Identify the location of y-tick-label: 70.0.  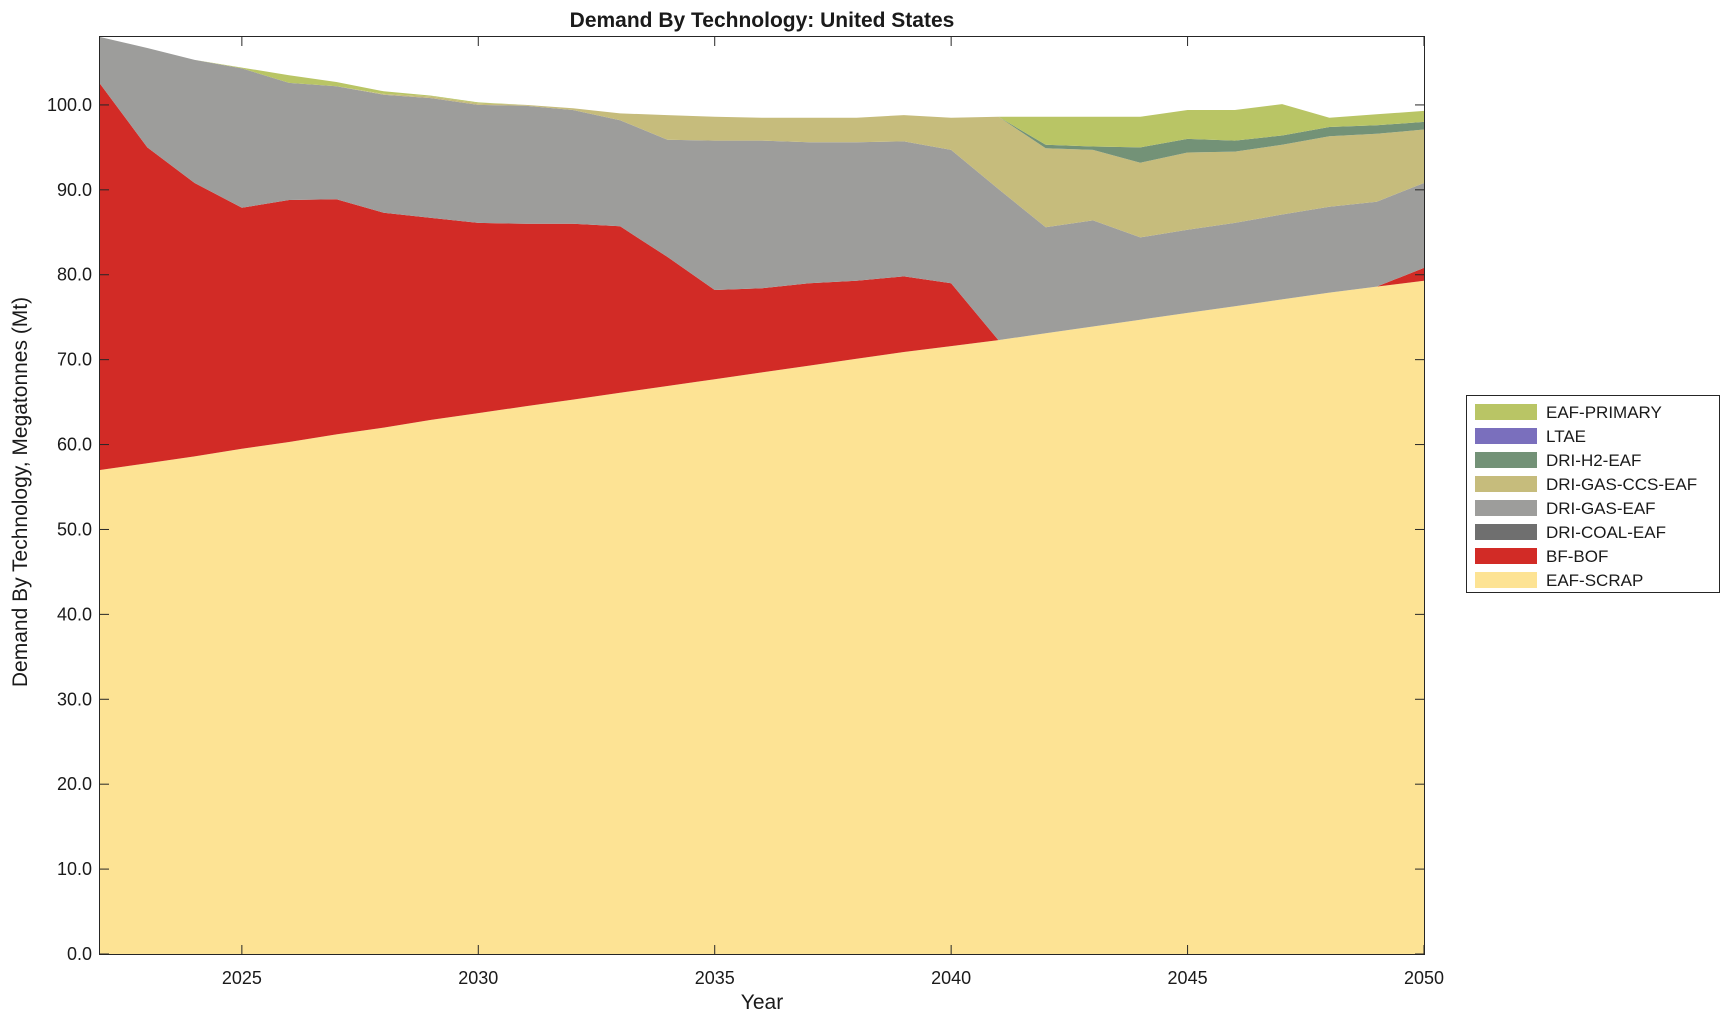
(74, 360).